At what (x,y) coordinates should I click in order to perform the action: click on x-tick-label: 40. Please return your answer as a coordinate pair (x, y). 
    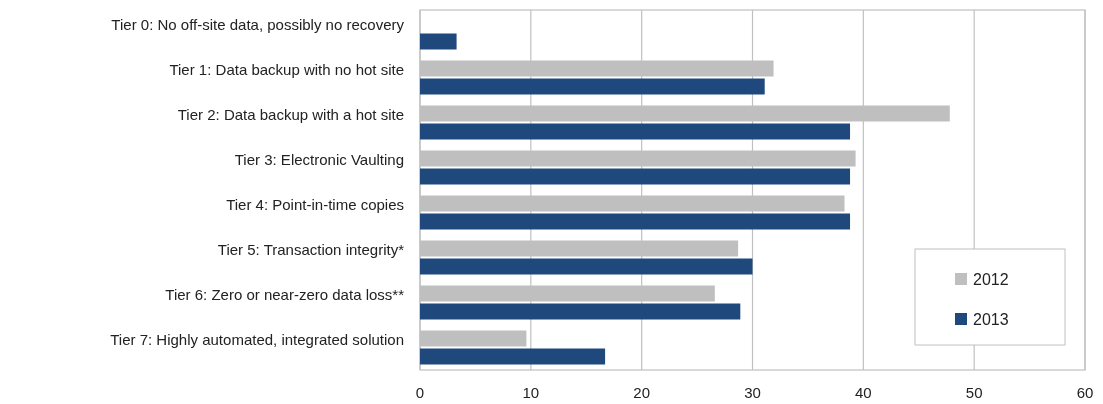
    Looking at the image, I should click on (863, 392).